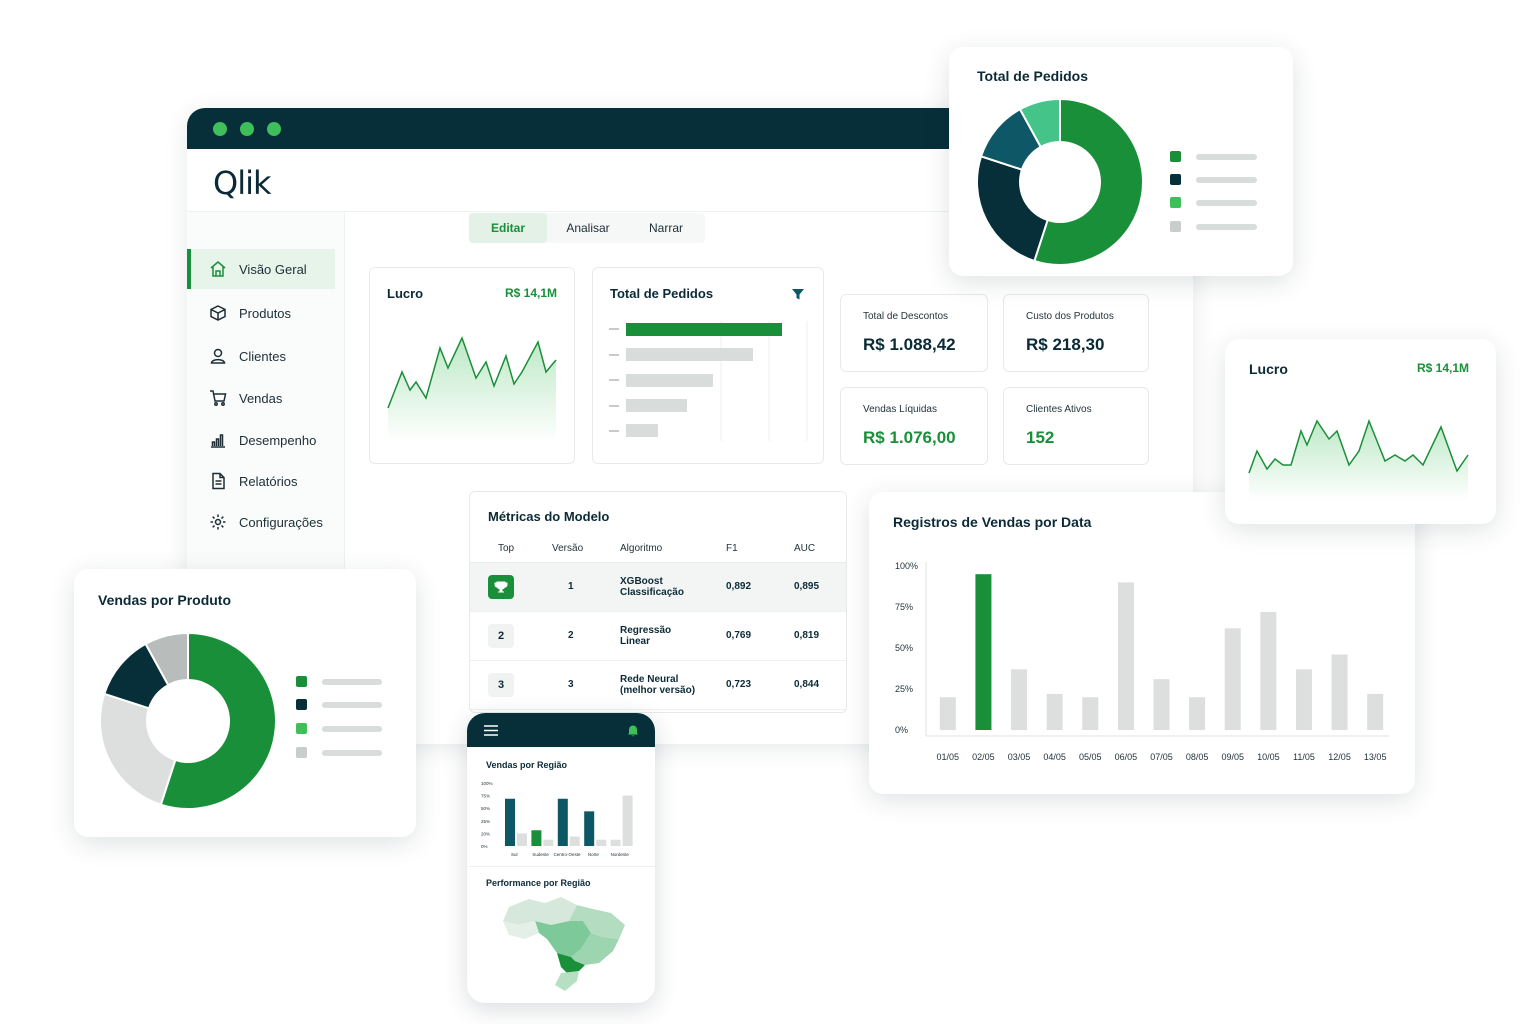  I want to click on kpi-value: R$ 1.076,00, so click(909, 437).